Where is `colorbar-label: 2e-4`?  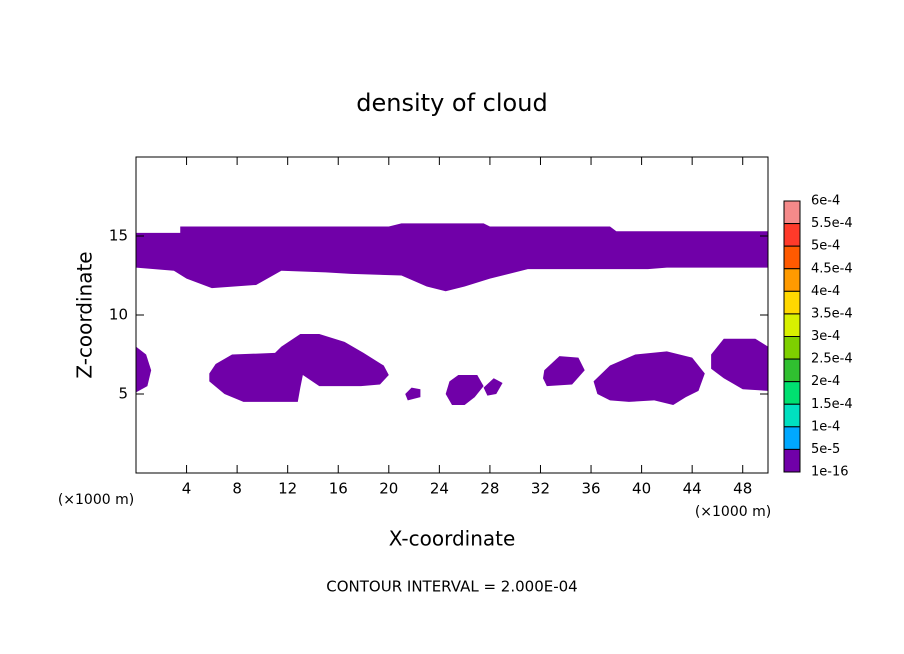
colorbar-label: 2e-4 is located at coordinates (825, 381).